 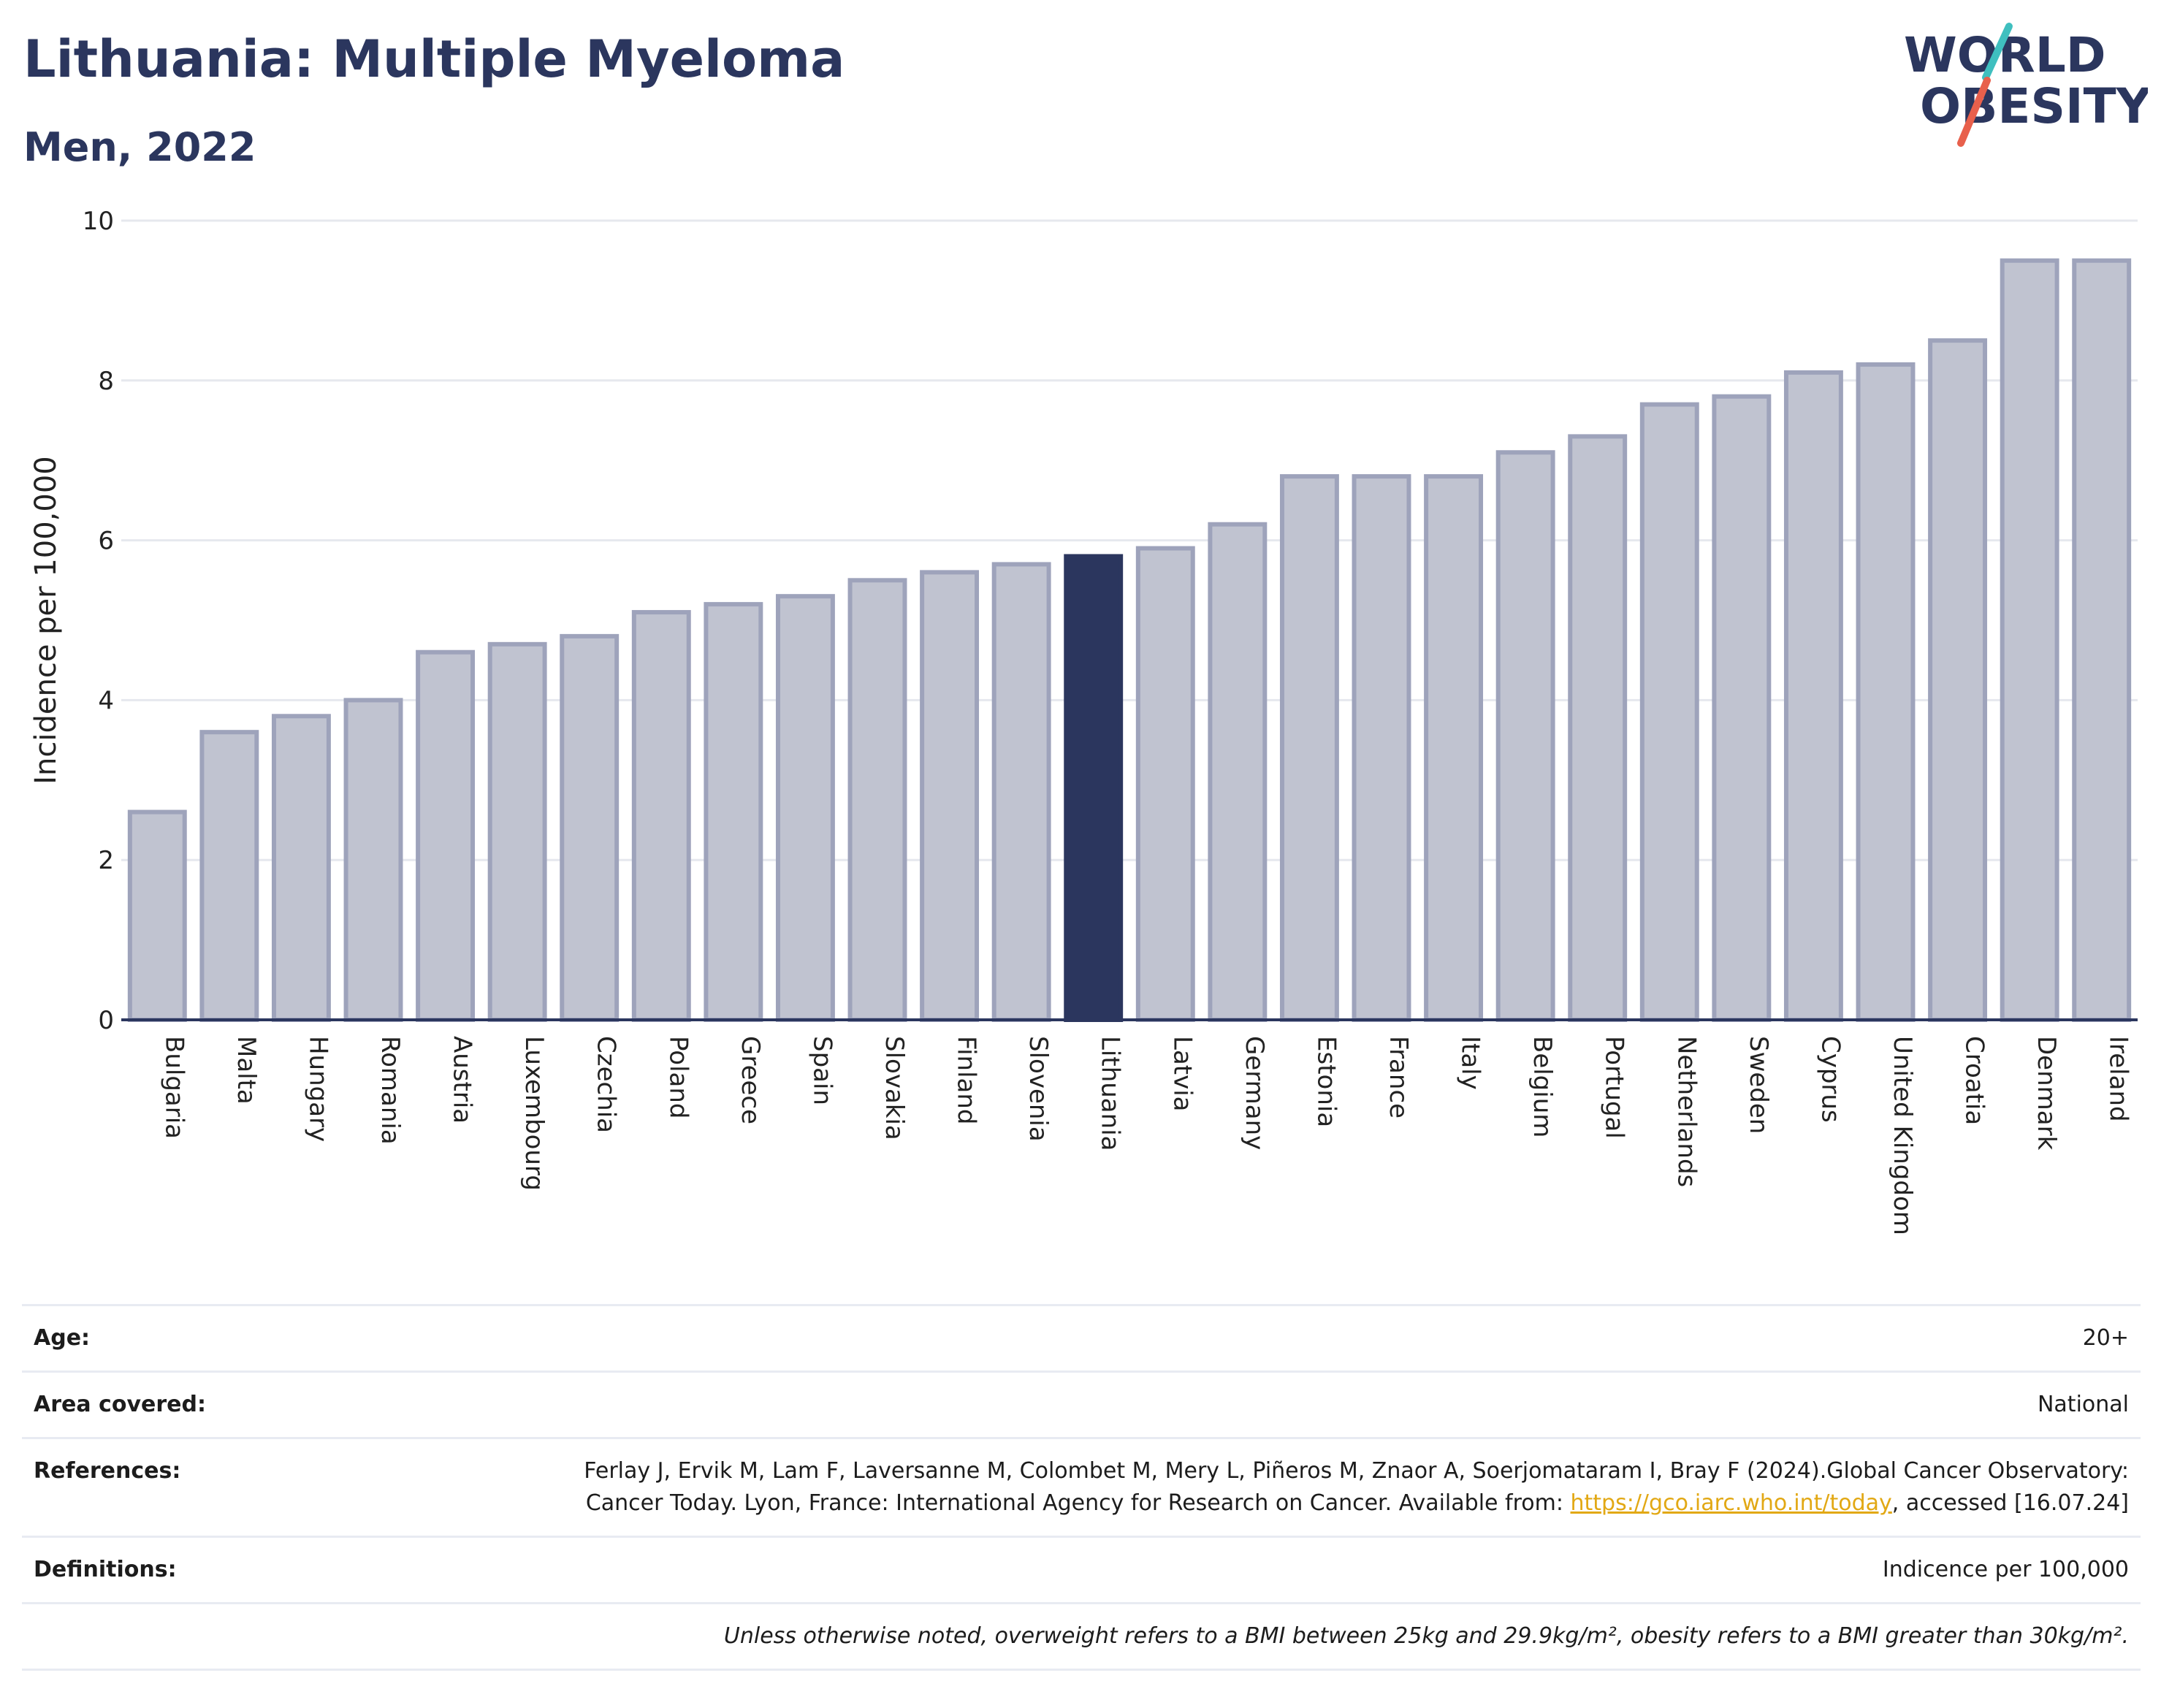 I want to click on bar-portugal, so click(x=1598, y=728).